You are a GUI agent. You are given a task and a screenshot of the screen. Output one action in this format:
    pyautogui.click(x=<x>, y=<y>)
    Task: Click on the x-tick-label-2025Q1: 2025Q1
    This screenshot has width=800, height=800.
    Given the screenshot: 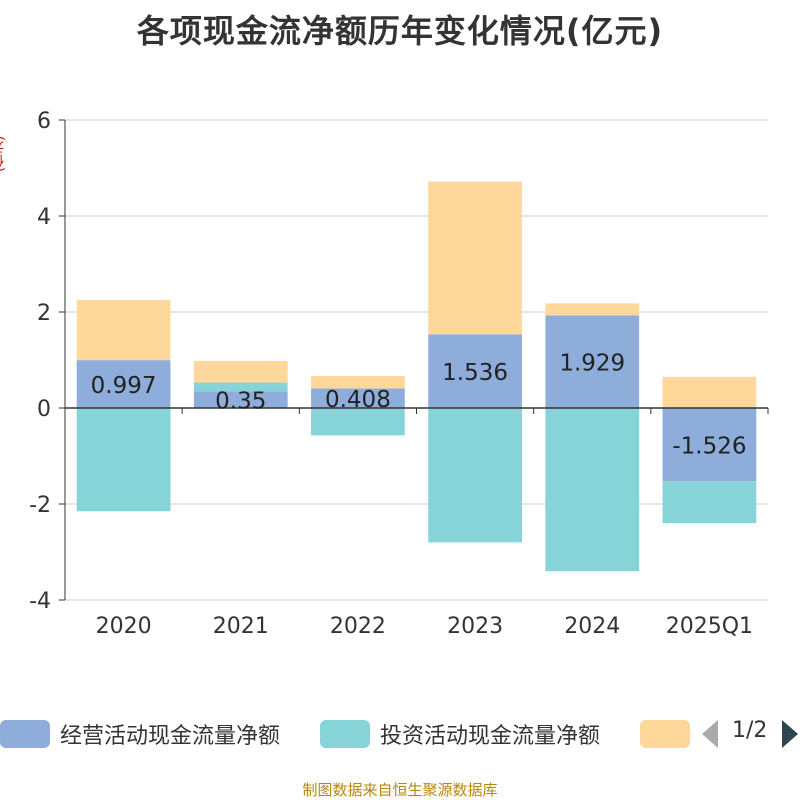 What is the action you would take?
    pyautogui.click(x=709, y=626)
    